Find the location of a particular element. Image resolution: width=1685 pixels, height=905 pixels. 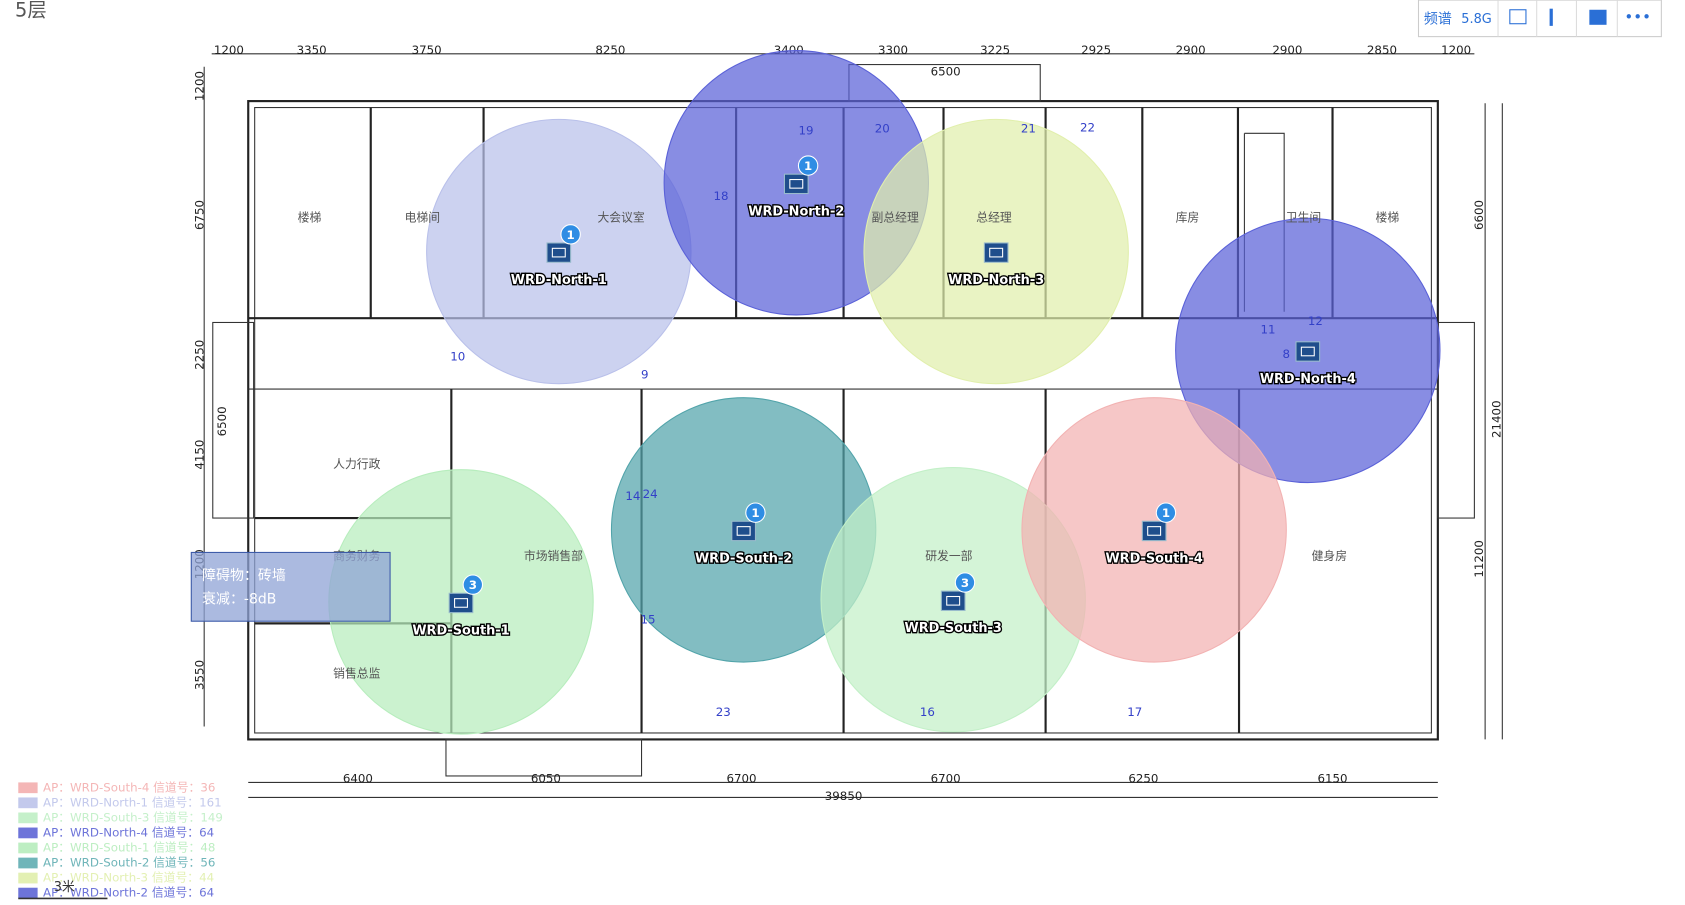

ap-name: WRD-North-1 is located at coordinates (559, 280).